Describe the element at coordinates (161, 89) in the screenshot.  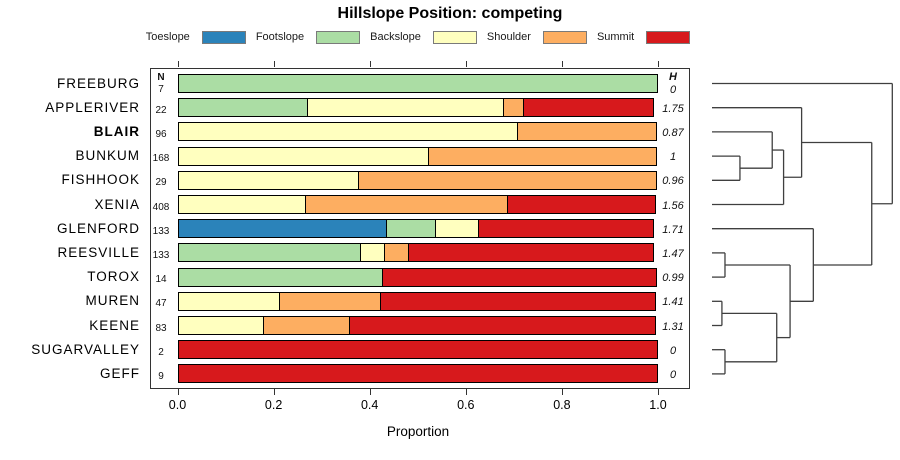
I see `n-value: 7` at that location.